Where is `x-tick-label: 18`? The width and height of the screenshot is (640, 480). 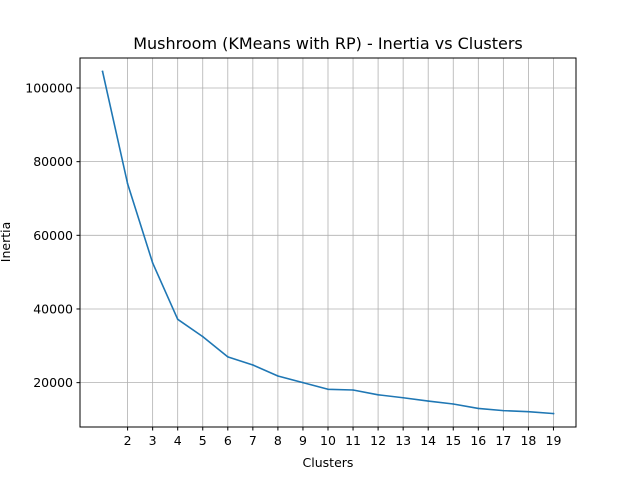
x-tick-label: 18 is located at coordinates (528, 440).